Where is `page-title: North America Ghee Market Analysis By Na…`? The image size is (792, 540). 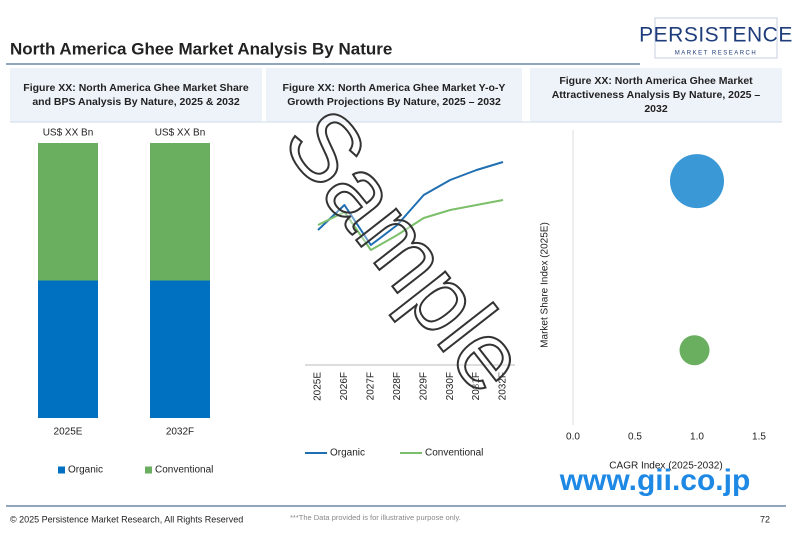 page-title: North America Ghee Market Analysis By Na… is located at coordinates (201, 48).